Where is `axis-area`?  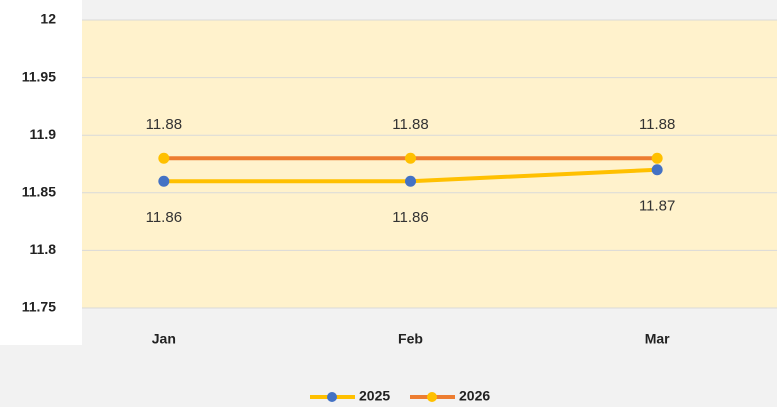 axis-area is located at coordinates (41, 172).